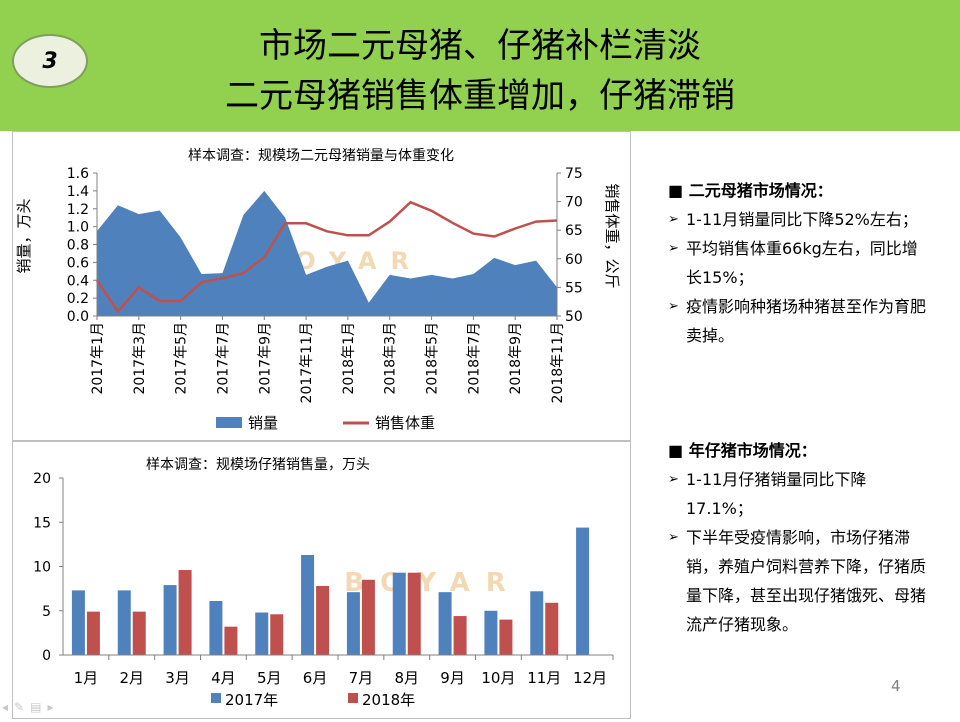 The image size is (960, 722). What do you see at coordinates (516, 358) in the screenshot?
I see `chart1-xtick-label: 2018年9月` at bounding box center [516, 358].